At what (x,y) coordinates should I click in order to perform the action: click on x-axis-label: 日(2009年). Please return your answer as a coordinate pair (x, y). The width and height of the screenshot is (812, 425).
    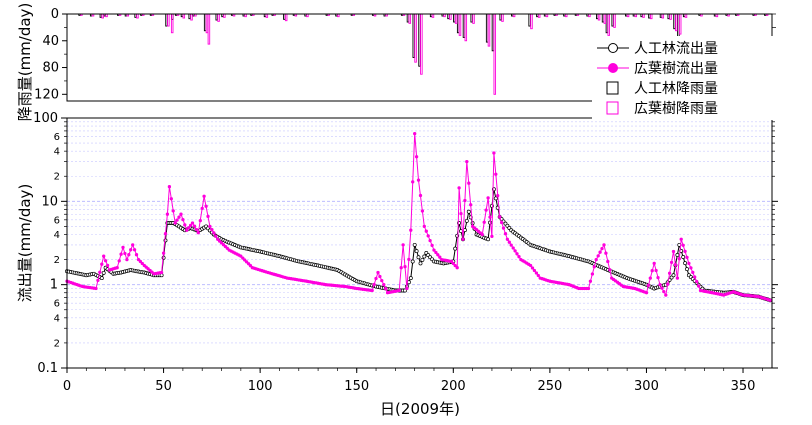
    Looking at the image, I should click on (420, 409).